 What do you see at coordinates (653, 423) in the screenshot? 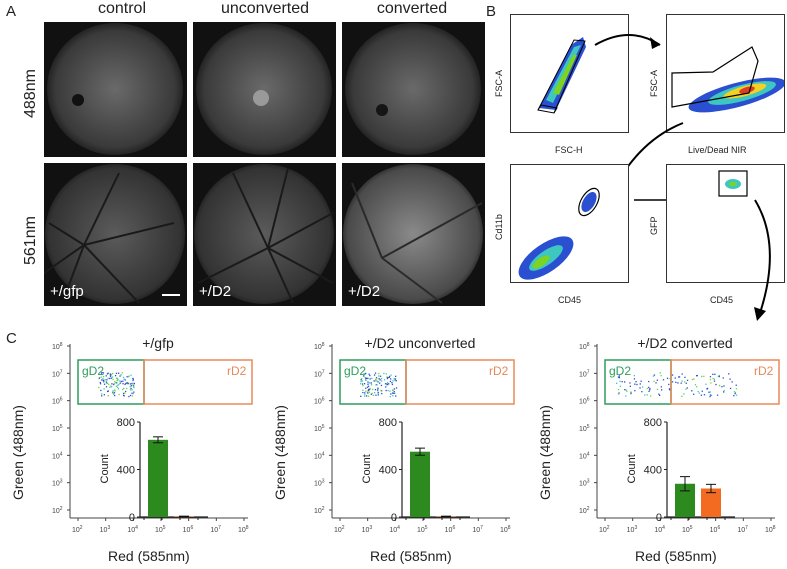
I see `inset-y-tick-label: 800` at bounding box center [653, 423].